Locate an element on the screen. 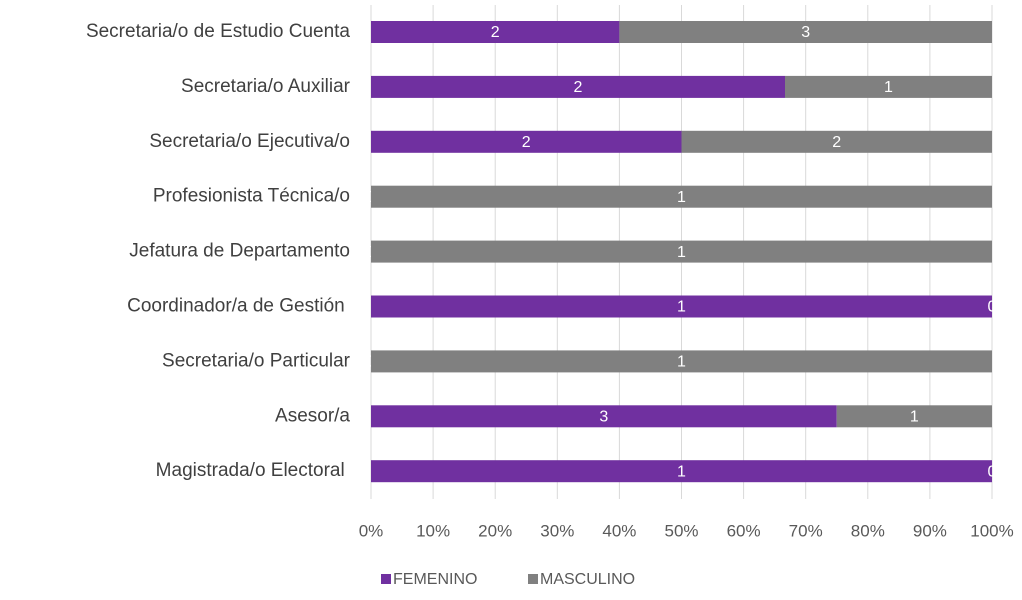 The height and width of the screenshot is (600, 1022). legend-label: FEMENINO is located at coordinates (435, 579).